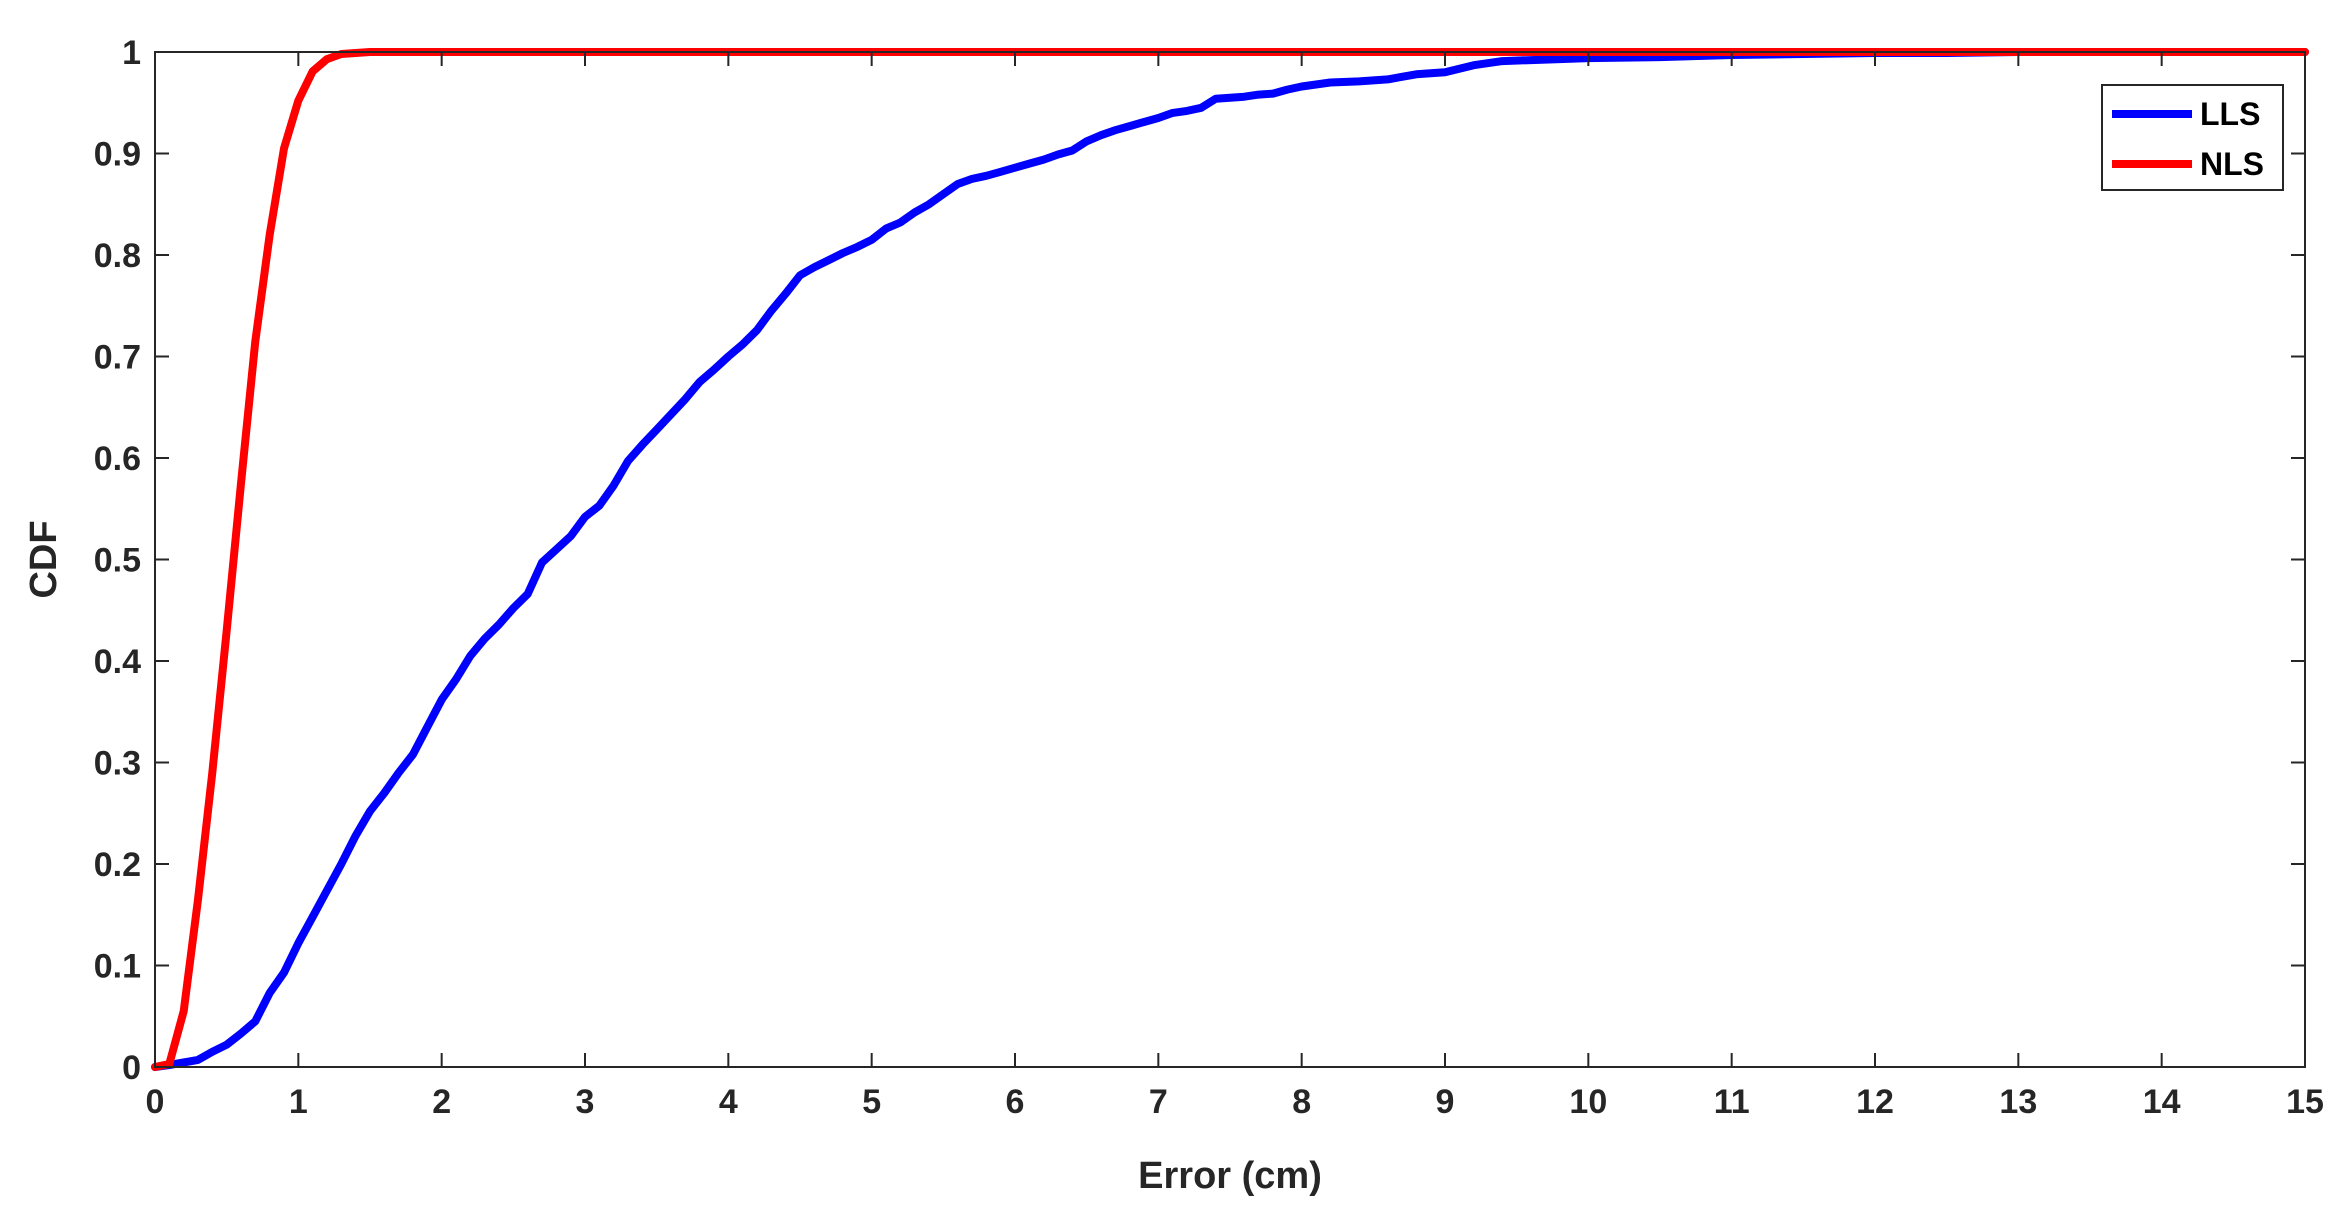 This screenshot has width=2350, height=1216. Describe the element at coordinates (298, 1102) in the screenshot. I see `x-tick-label: 1` at that location.